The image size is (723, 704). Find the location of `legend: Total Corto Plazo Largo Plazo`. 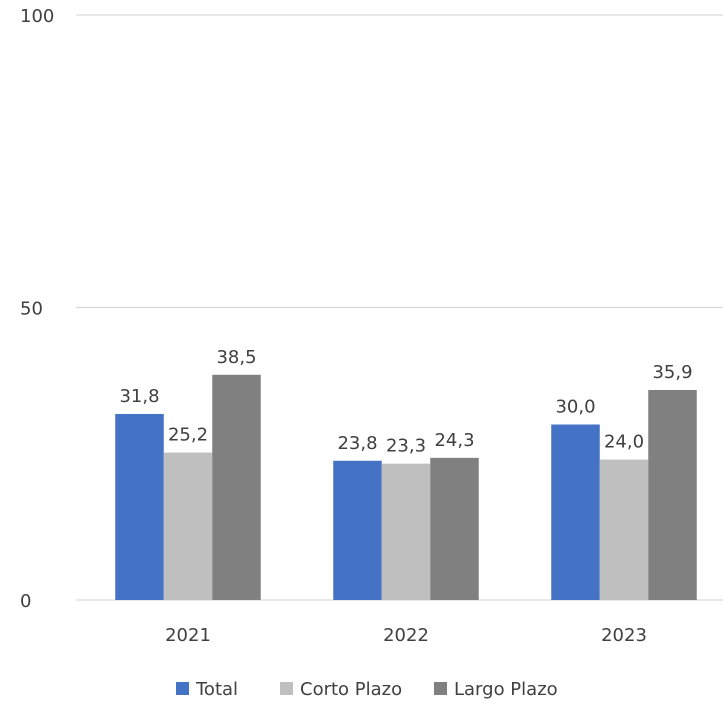

legend: Total Corto Plazo Largo Plazo is located at coordinates (367, 689).